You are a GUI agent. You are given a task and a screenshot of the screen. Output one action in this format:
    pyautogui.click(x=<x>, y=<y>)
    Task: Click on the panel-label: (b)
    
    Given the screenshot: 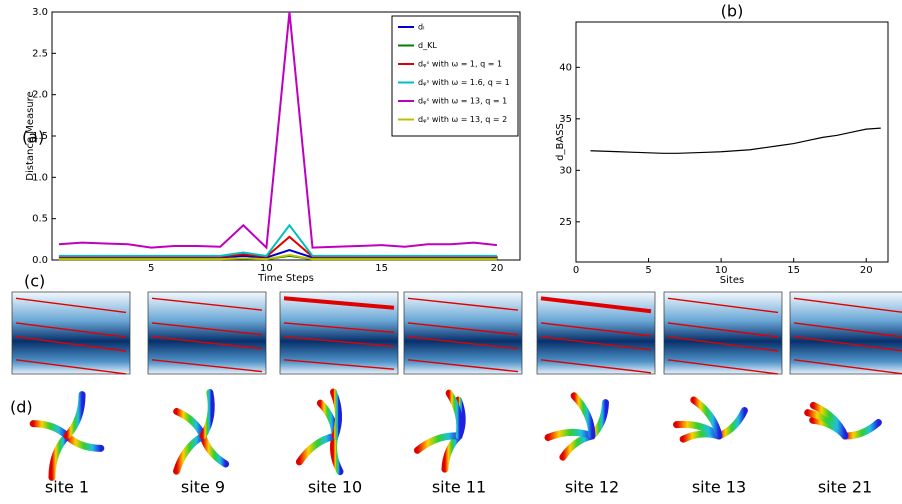 What is the action you would take?
    pyautogui.click(x=732, y=11)
    